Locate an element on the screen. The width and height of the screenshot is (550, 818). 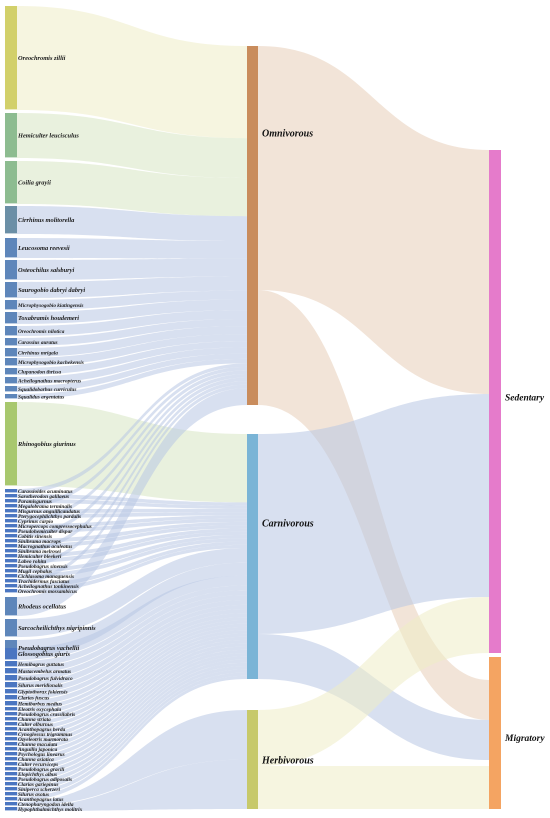
species-node-mastacembelus-armatus is located at coordinates (11, 671).